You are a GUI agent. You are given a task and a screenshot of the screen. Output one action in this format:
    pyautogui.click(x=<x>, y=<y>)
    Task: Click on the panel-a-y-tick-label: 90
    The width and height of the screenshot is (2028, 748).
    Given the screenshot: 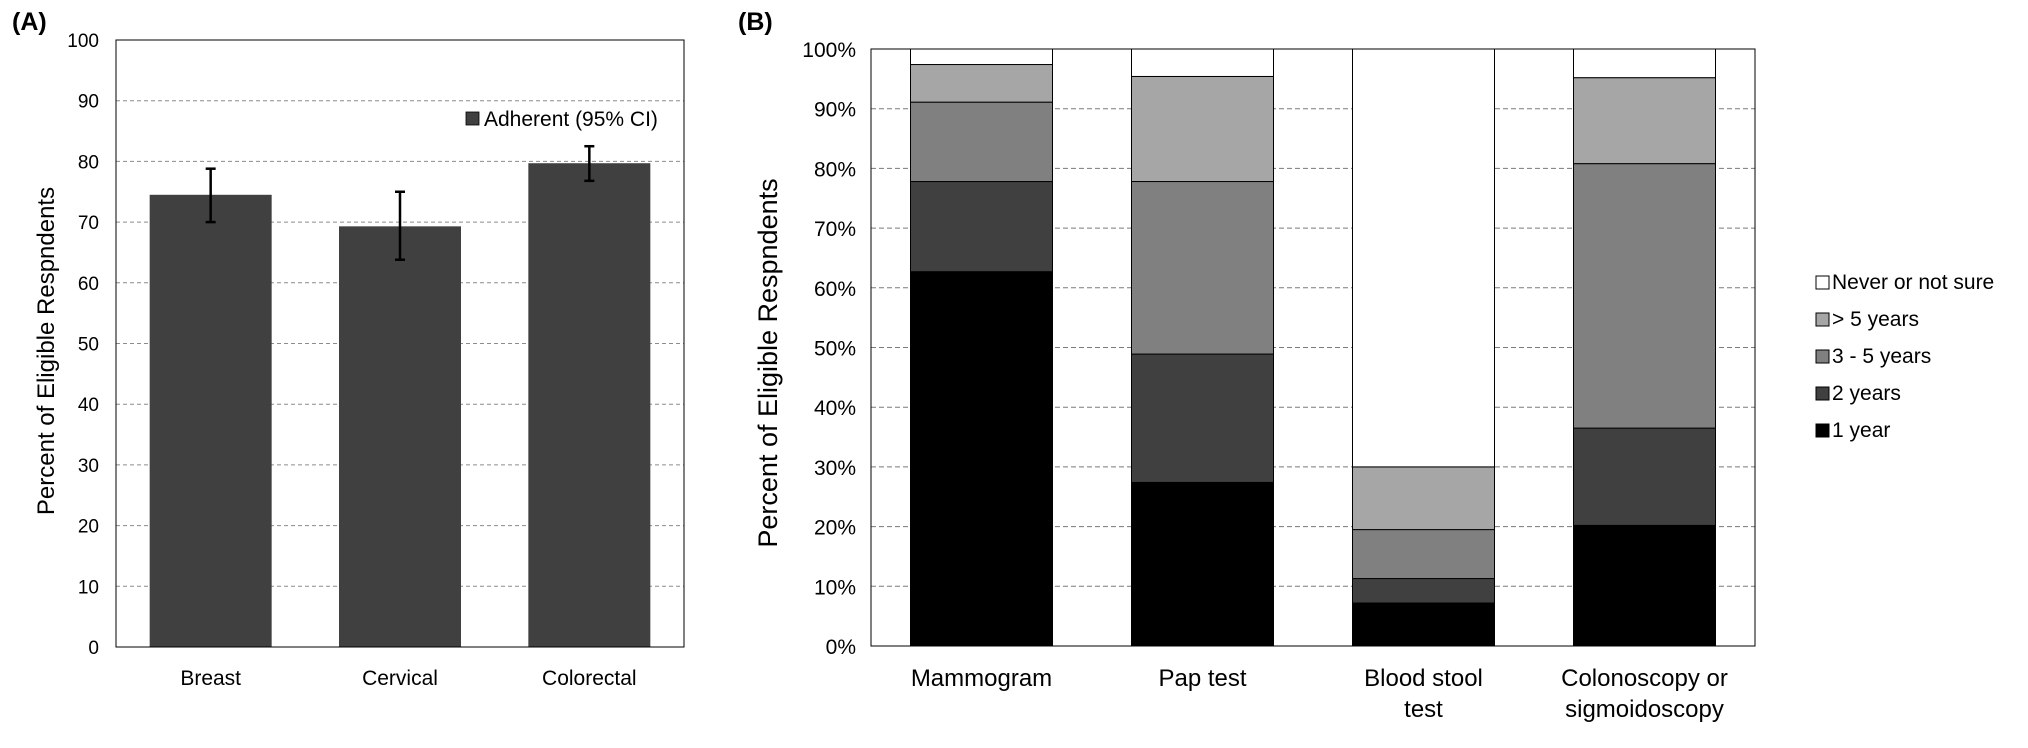 What is the action you would take?
    pyautogui.click(x=88, y=102)
    